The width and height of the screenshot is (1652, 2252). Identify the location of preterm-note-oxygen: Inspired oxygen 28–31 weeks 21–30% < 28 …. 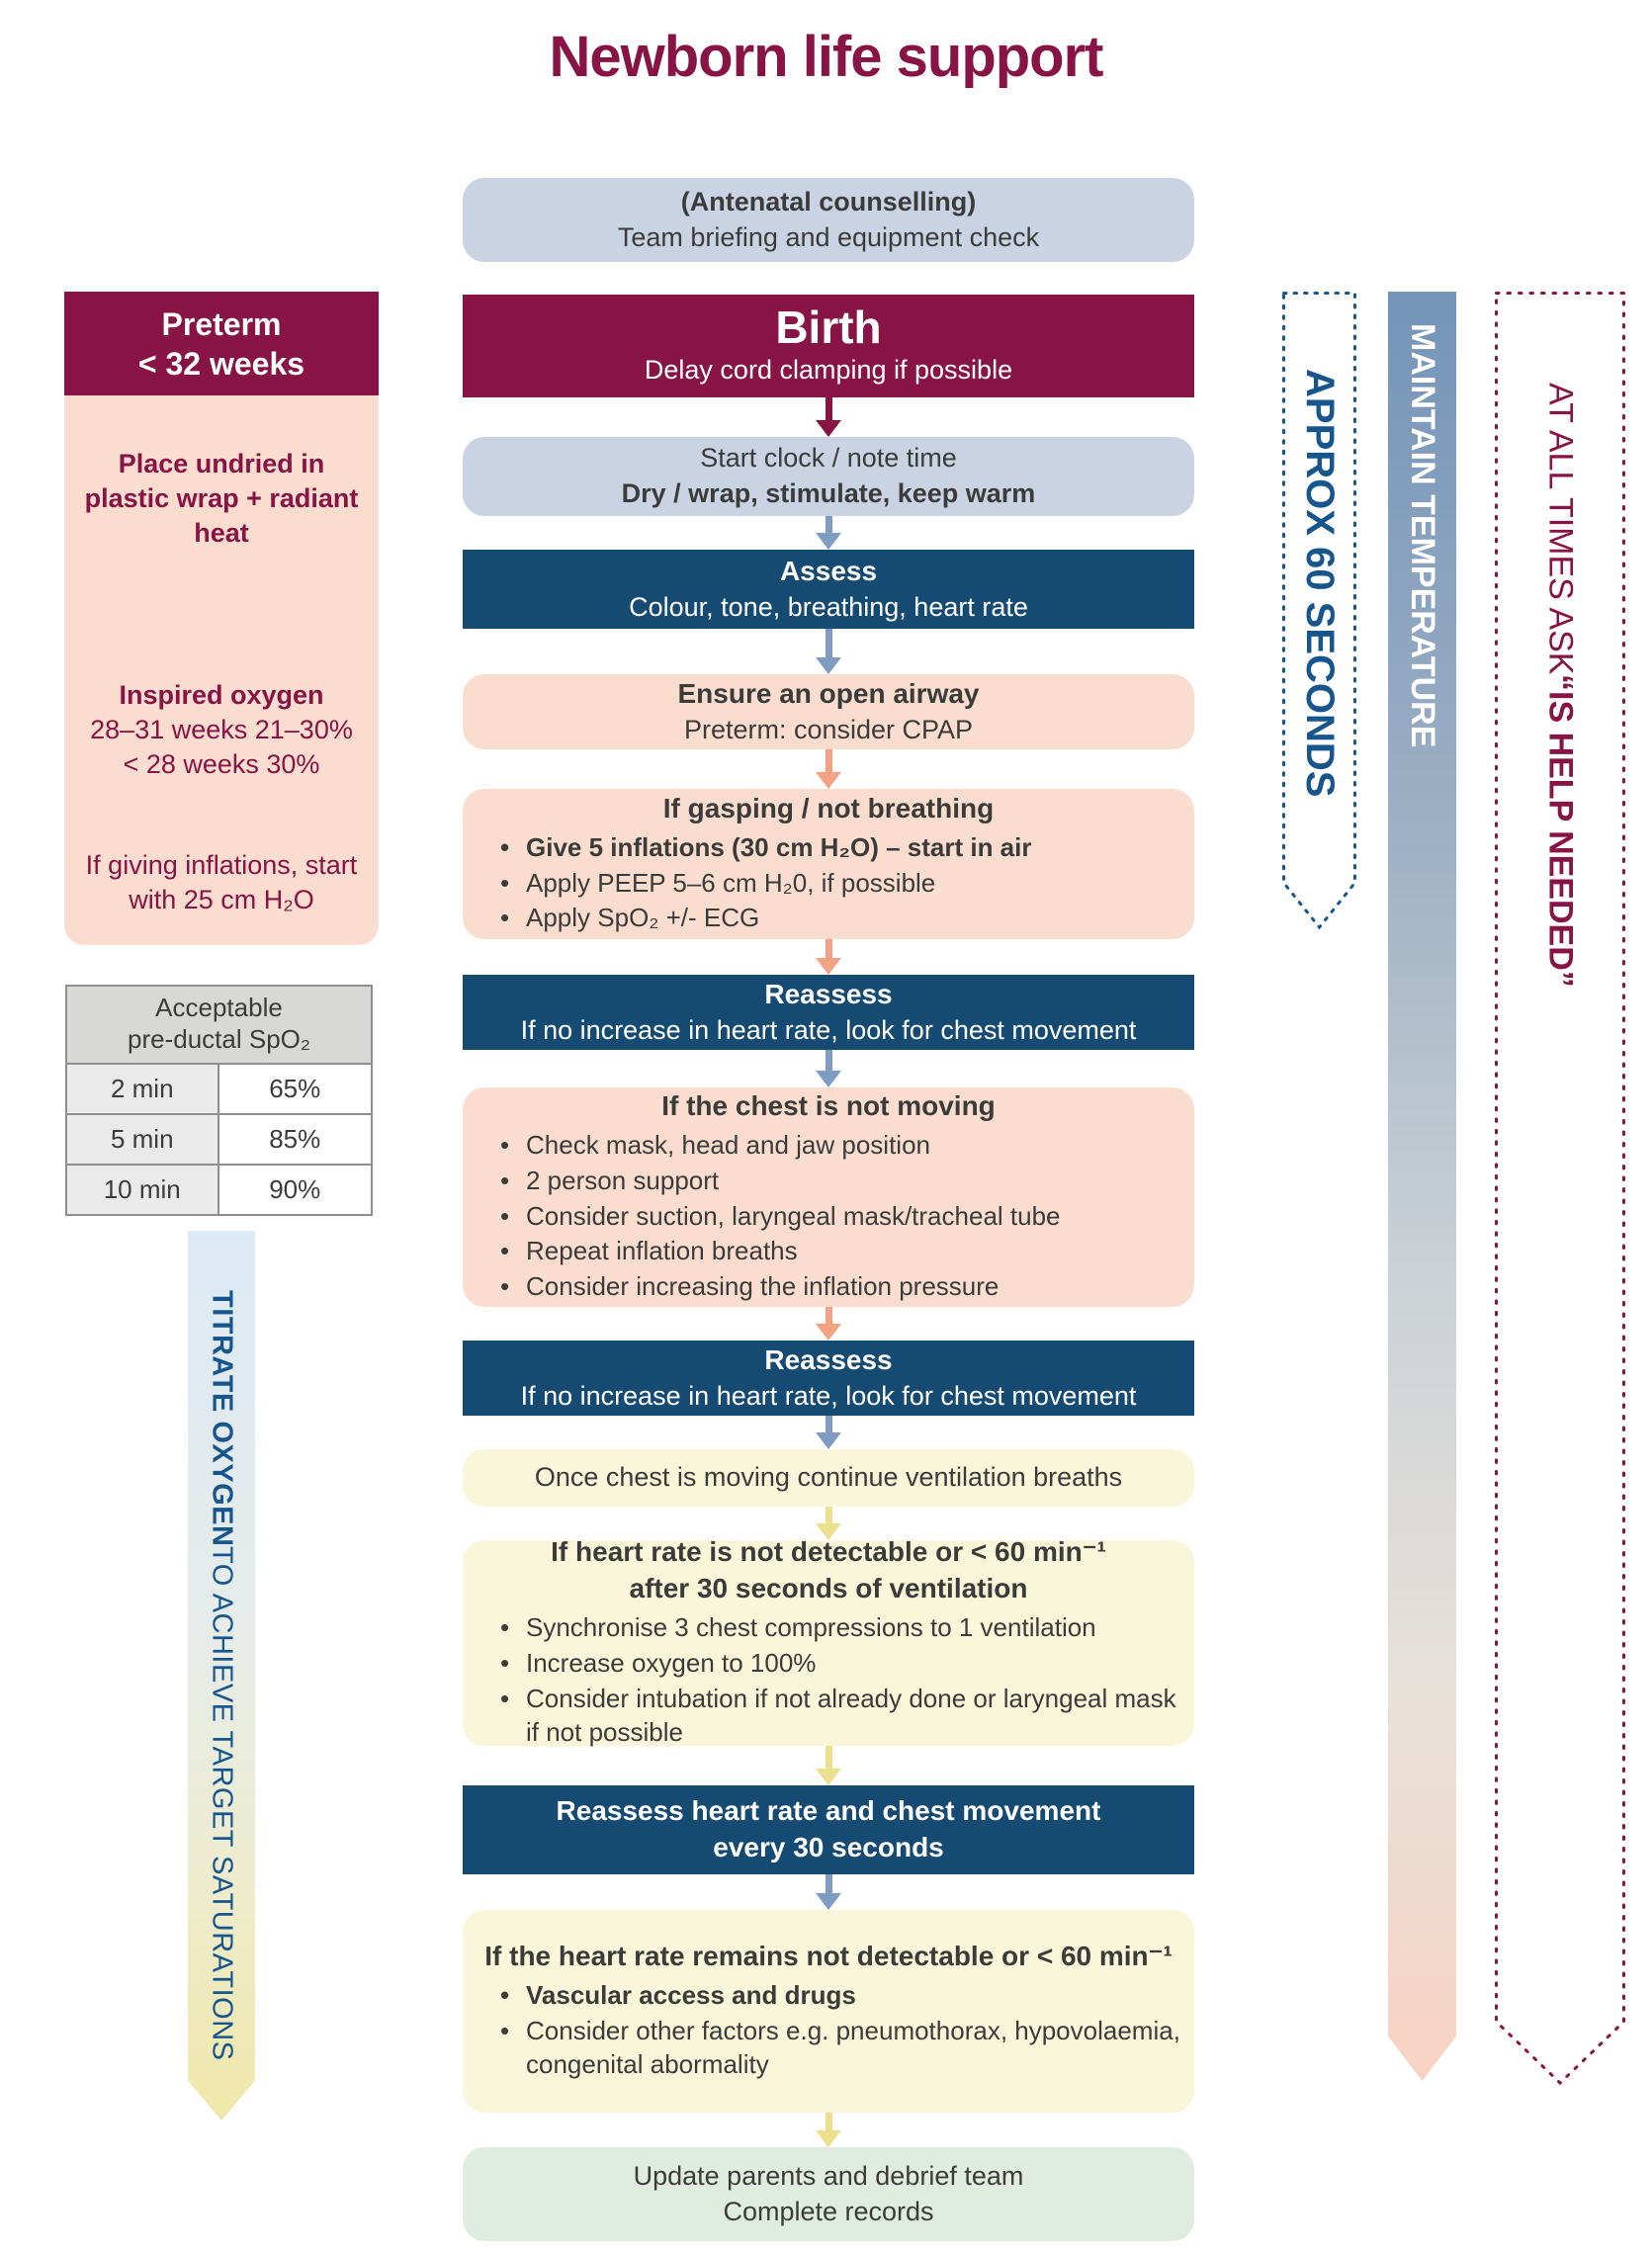
(222, 730).